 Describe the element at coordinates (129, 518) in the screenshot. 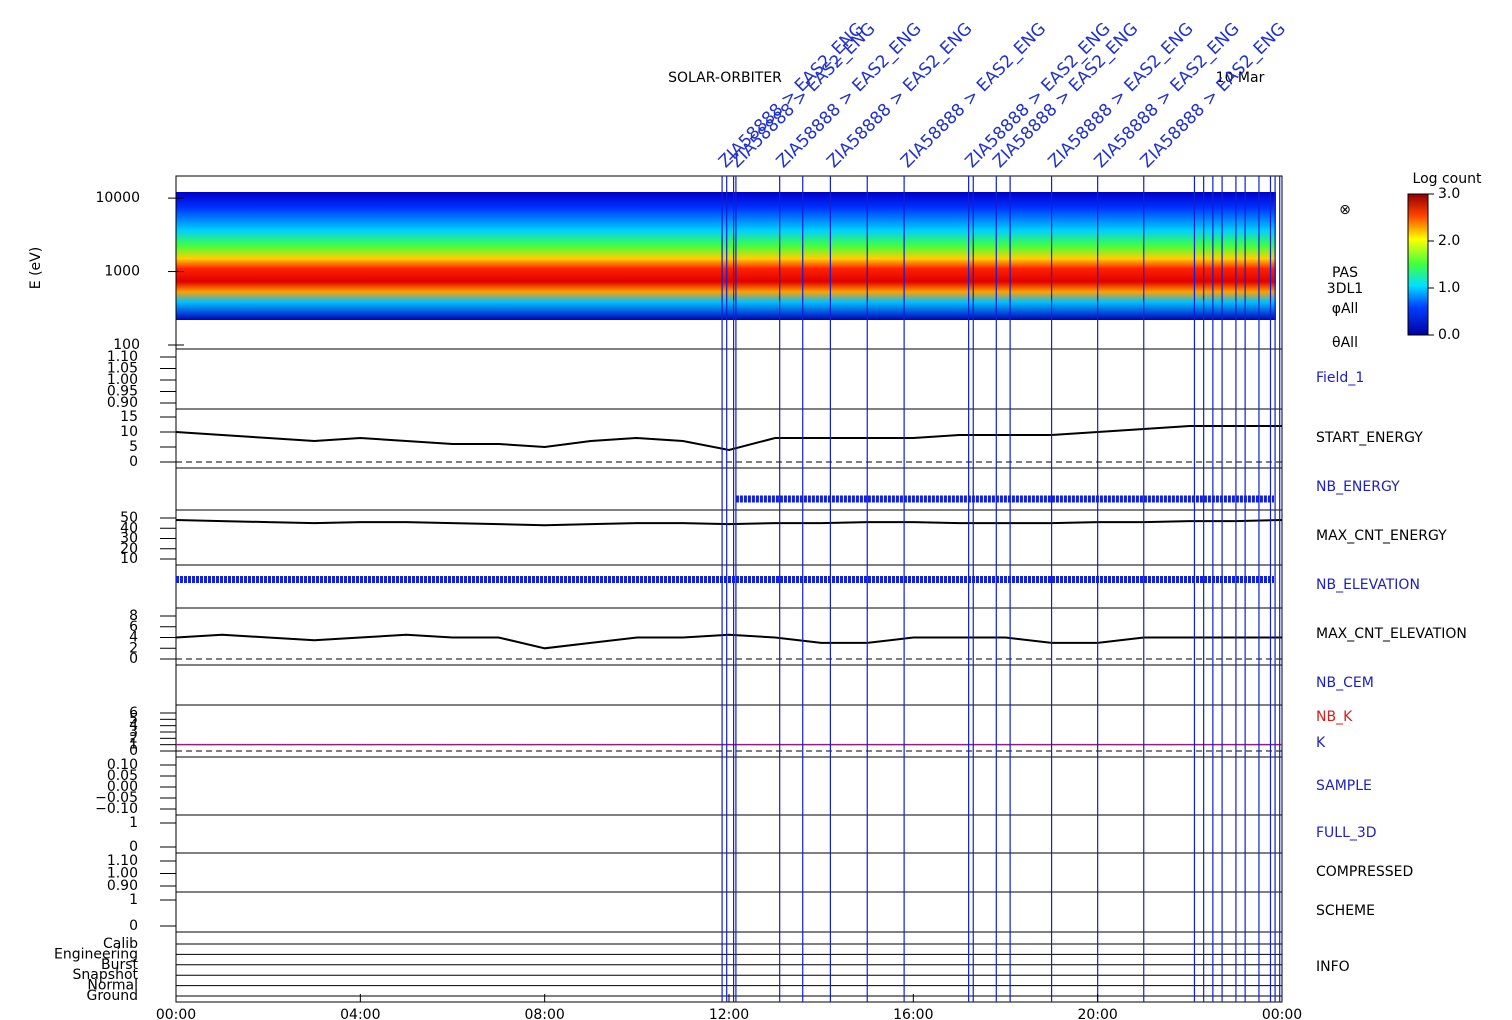

I see `y-tick-label: 50` at that location.